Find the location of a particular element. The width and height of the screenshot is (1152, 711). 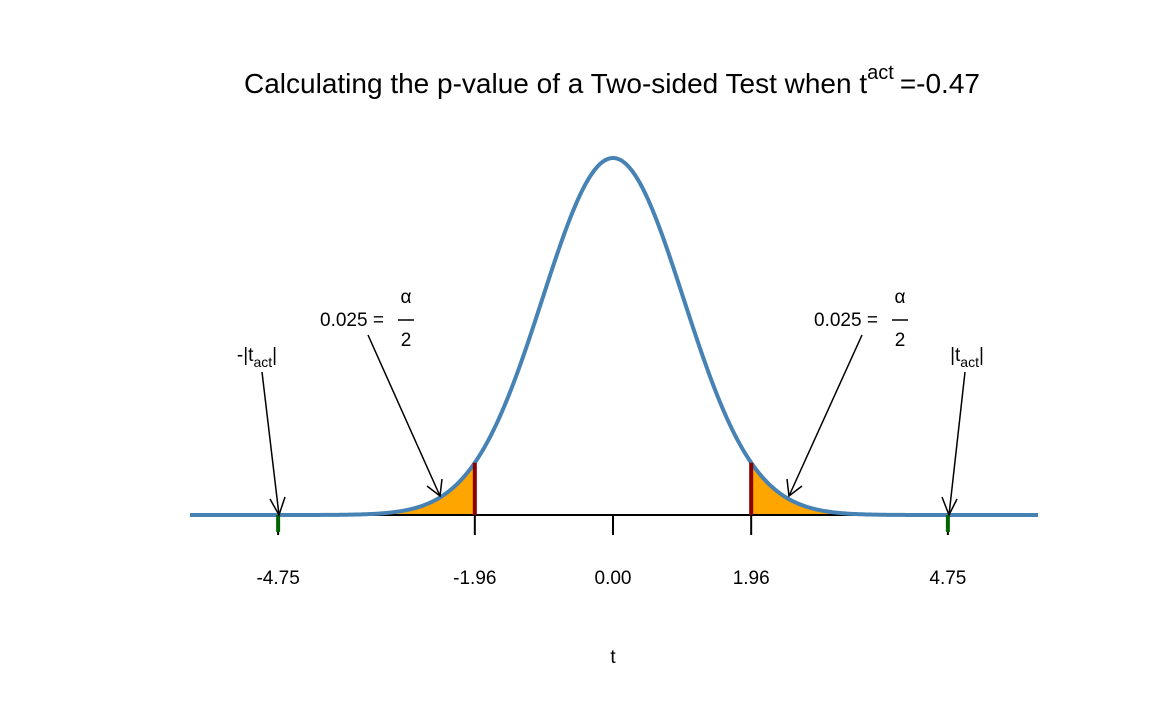

right-tact-label: |tact| is located at coordinates (967, 357).